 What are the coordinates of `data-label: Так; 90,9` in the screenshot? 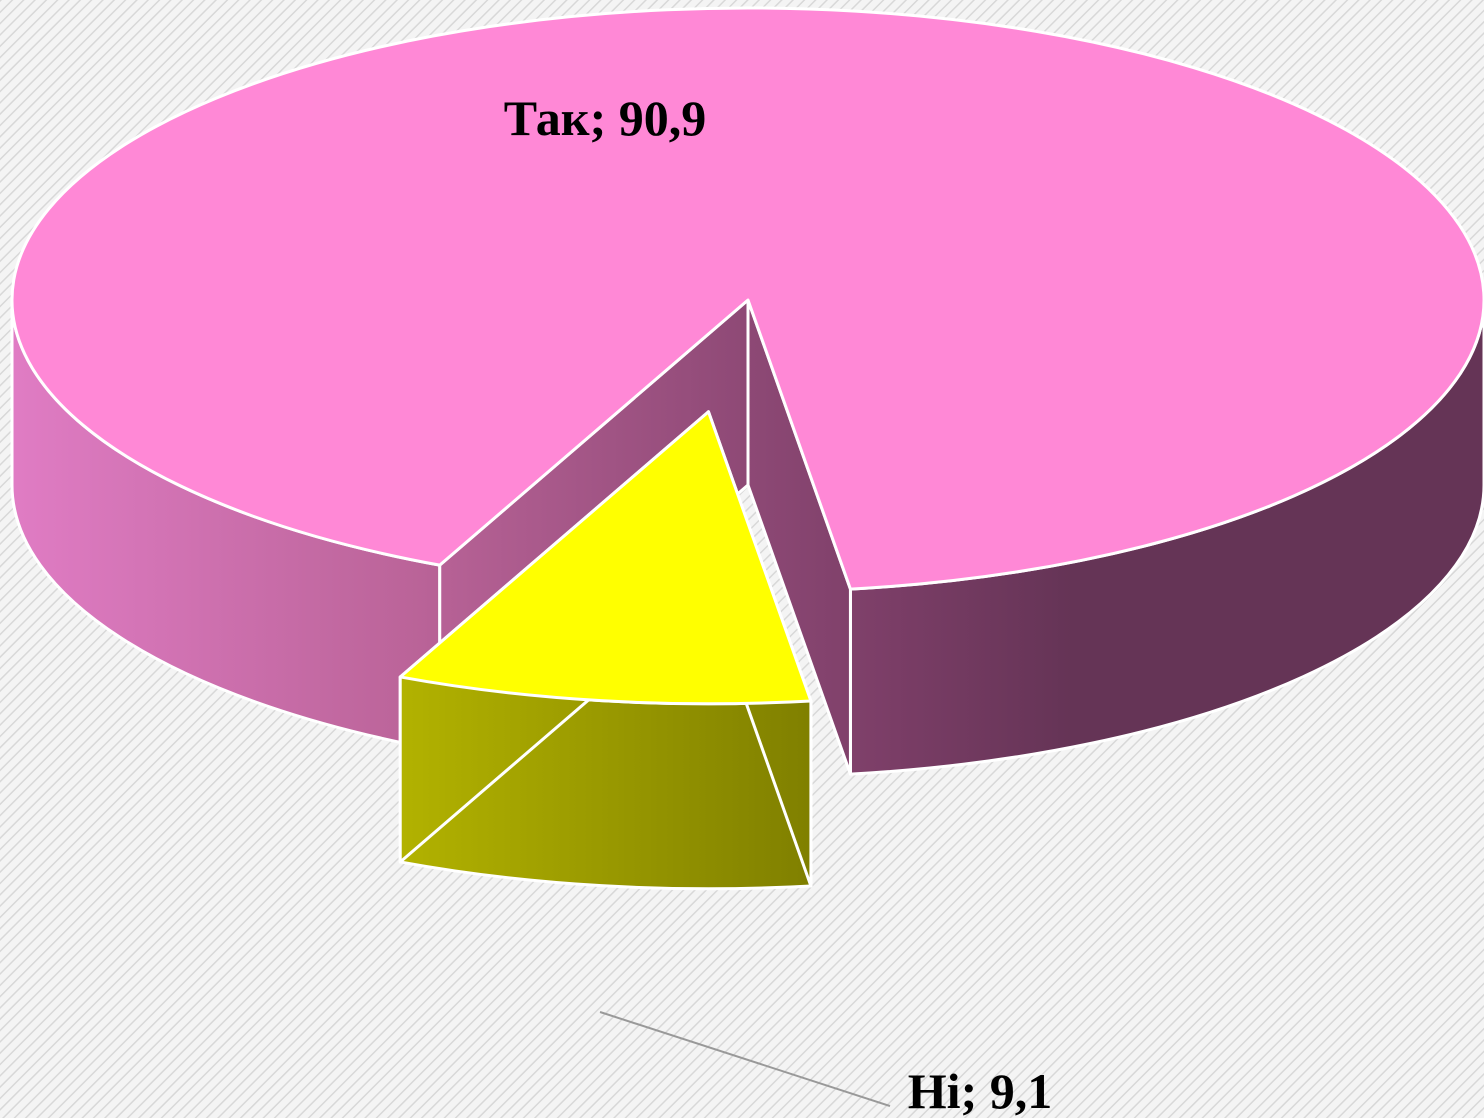 It's located at (605, 118).